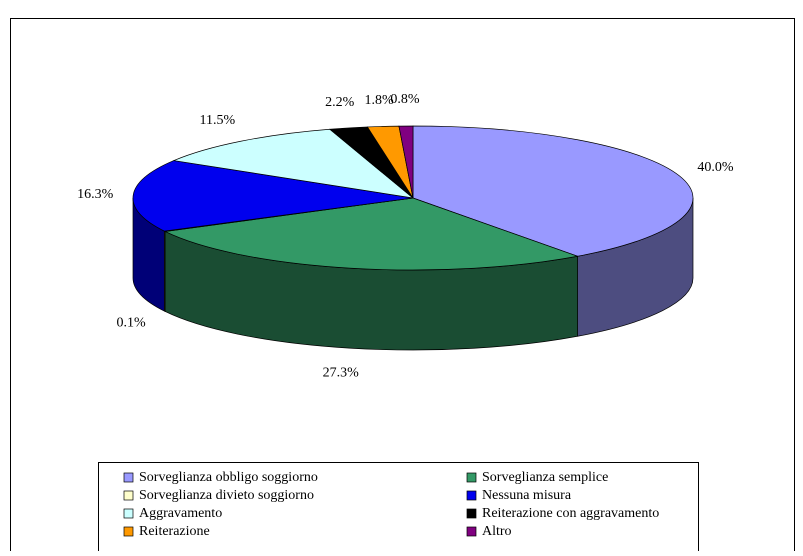 This screenshot has height=556, width=803. I want to click on data-label: 11.5%, so click(217, 120).